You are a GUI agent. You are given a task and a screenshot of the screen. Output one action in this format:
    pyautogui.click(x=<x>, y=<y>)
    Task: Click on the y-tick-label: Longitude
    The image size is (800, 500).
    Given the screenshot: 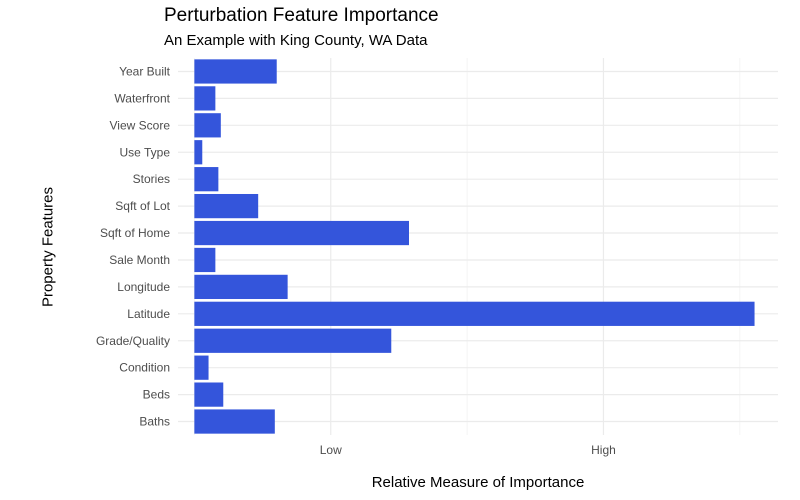 What is the action you would take?
    pyautogui.click(x=143, y=287)
    